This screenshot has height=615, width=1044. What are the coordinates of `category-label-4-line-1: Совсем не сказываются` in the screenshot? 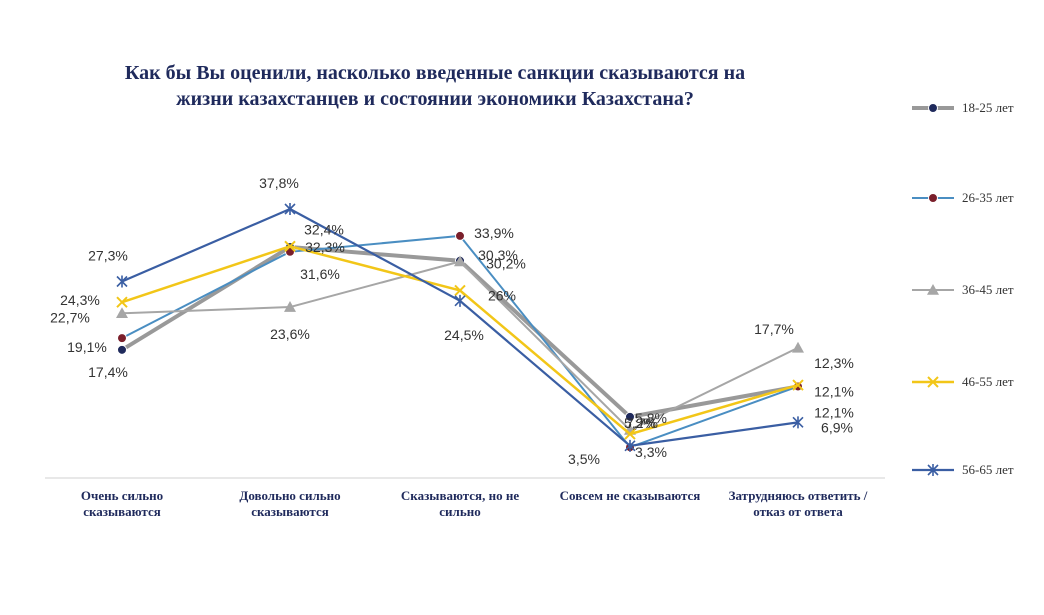 It's located at (630, 495).